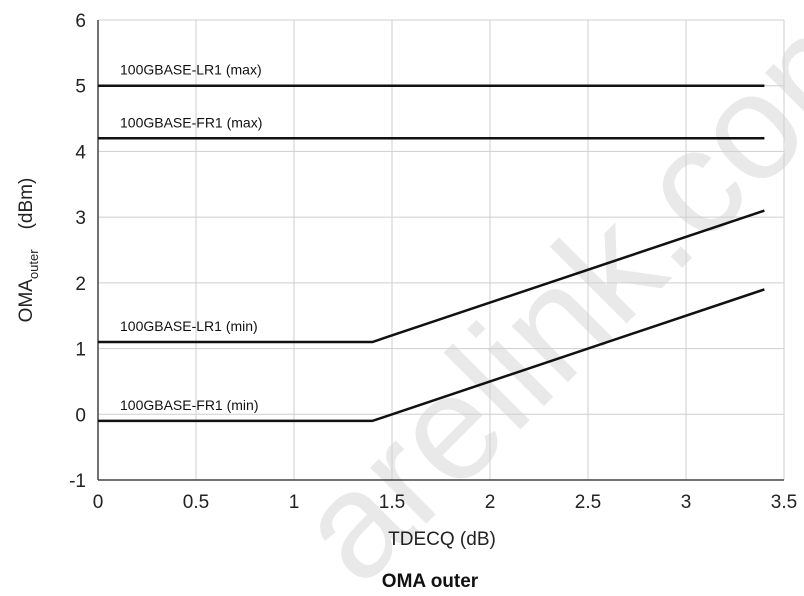 Image resolution: width=804 pixels, height=596 pixels. I want to click on x-tick-label: 0, so click(98, 502).